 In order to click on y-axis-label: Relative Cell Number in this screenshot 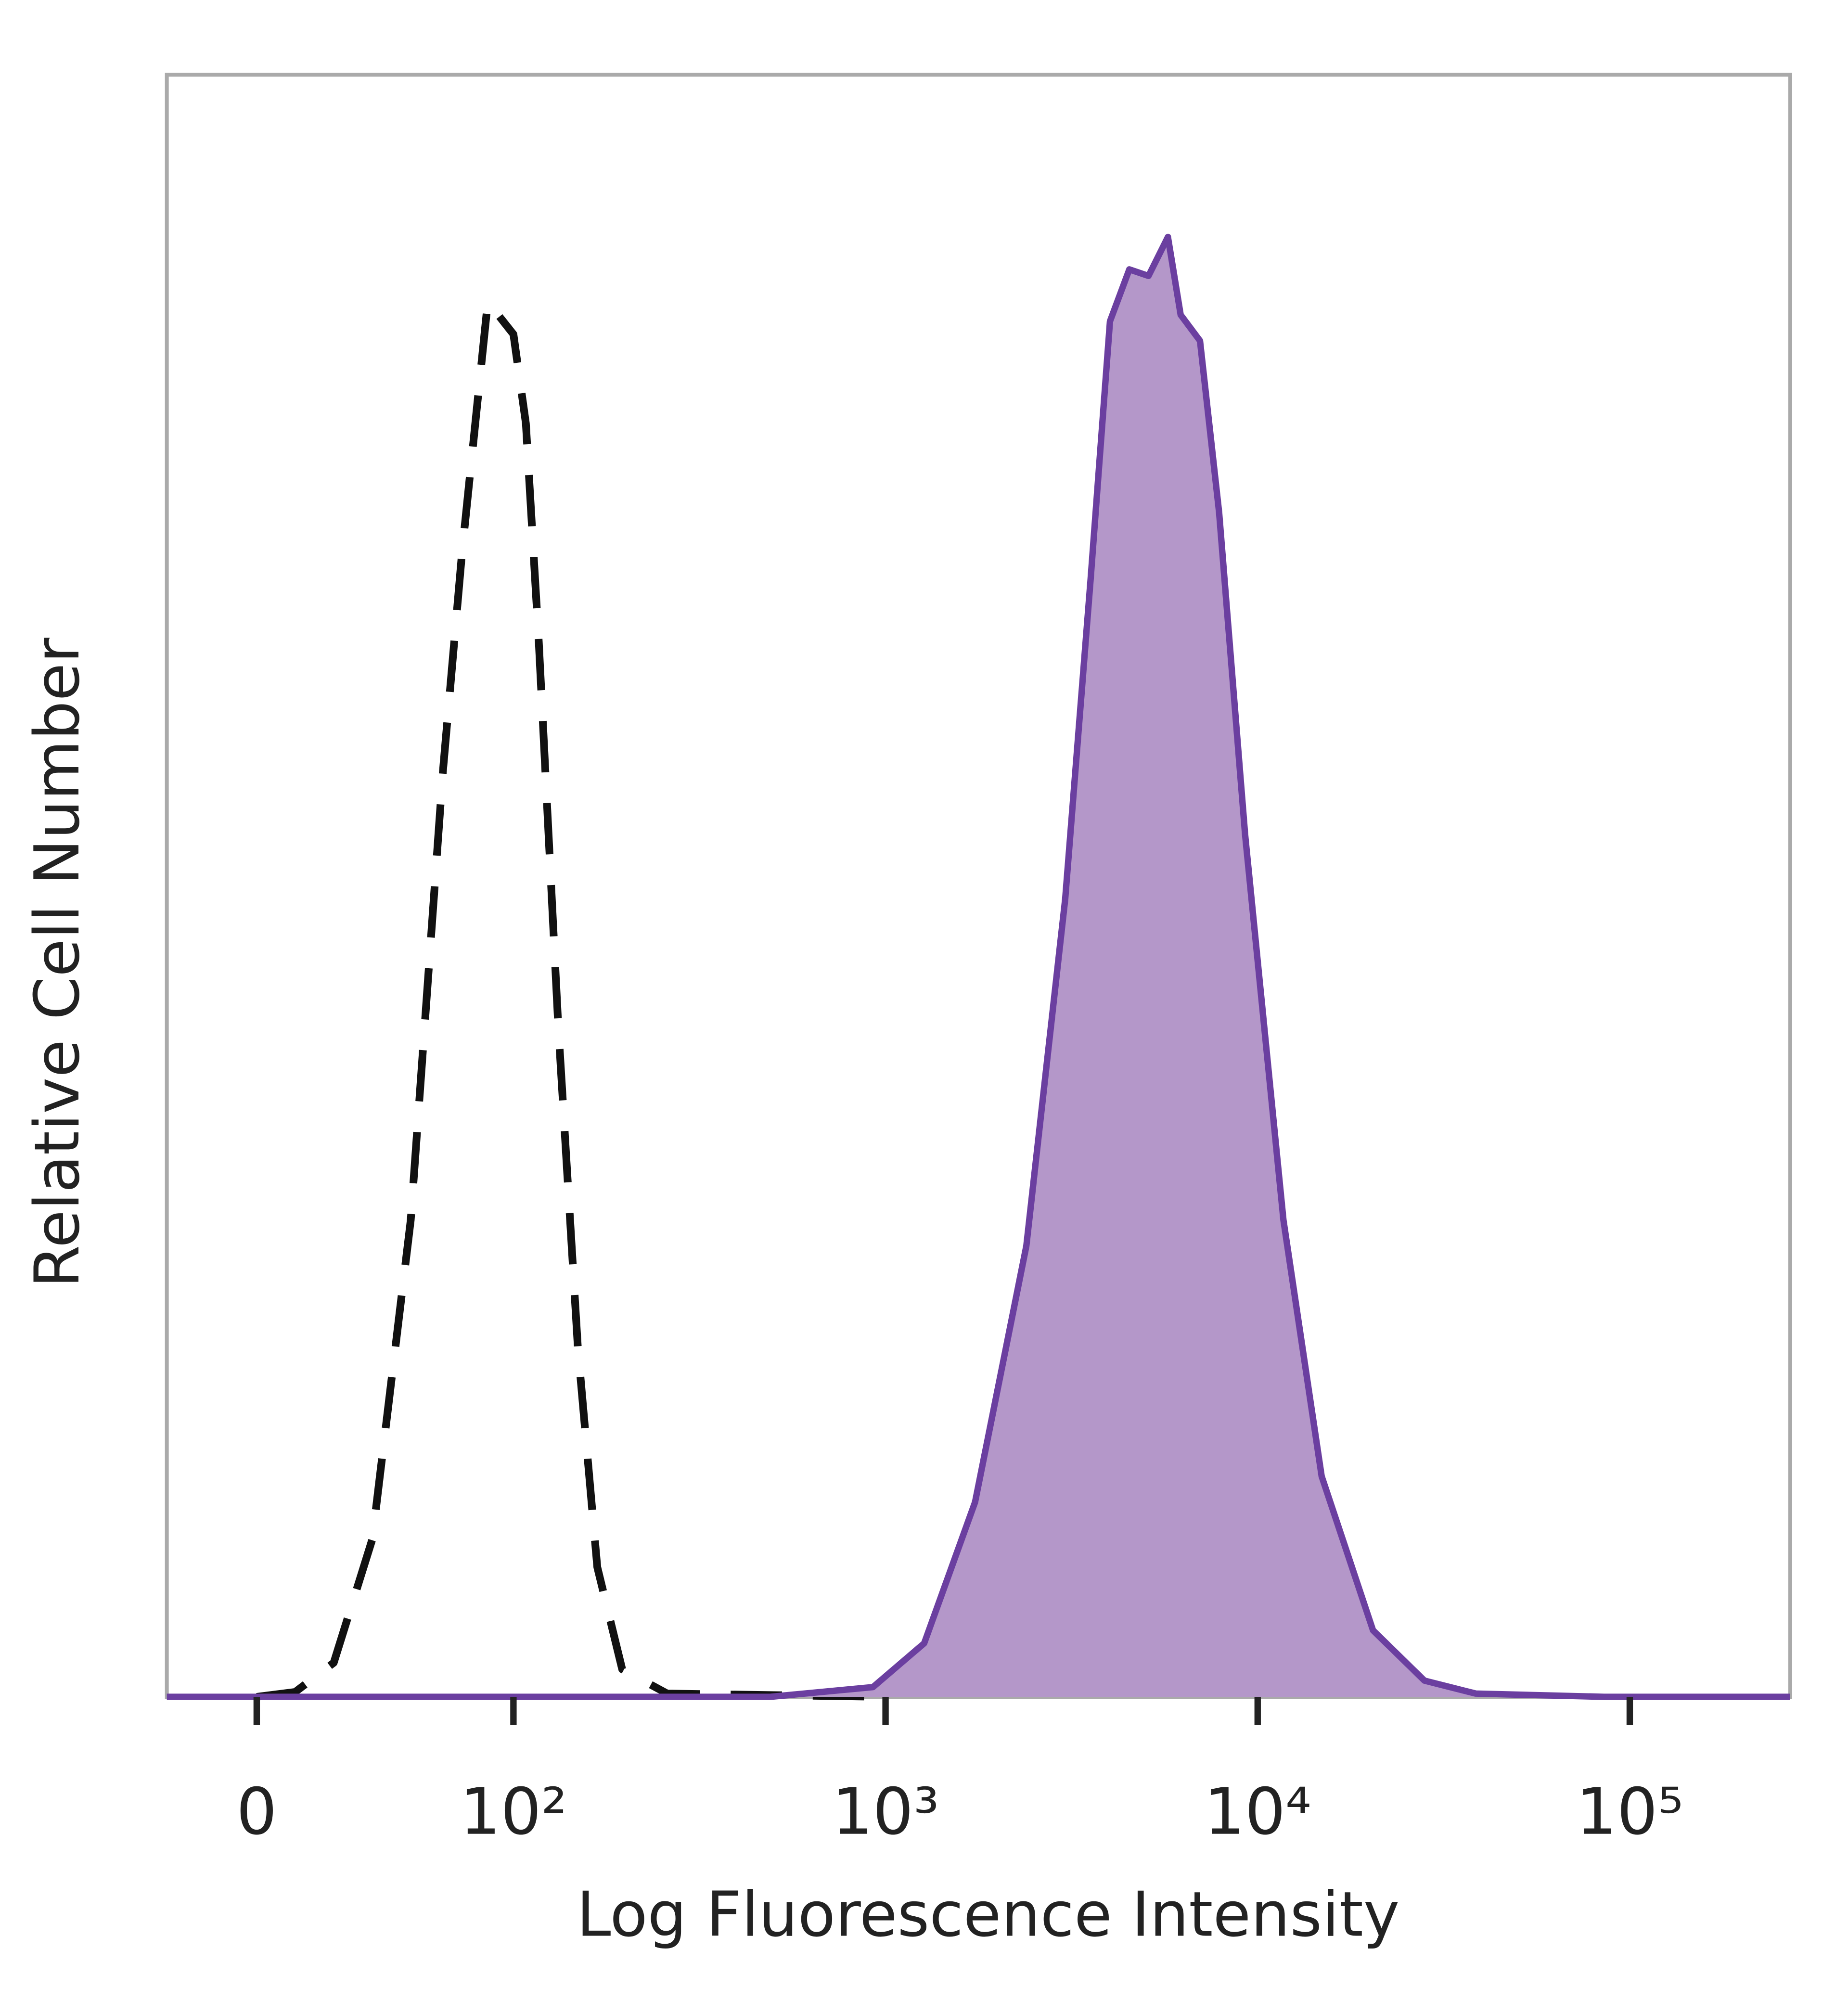, I will do `click(57, 963)`.